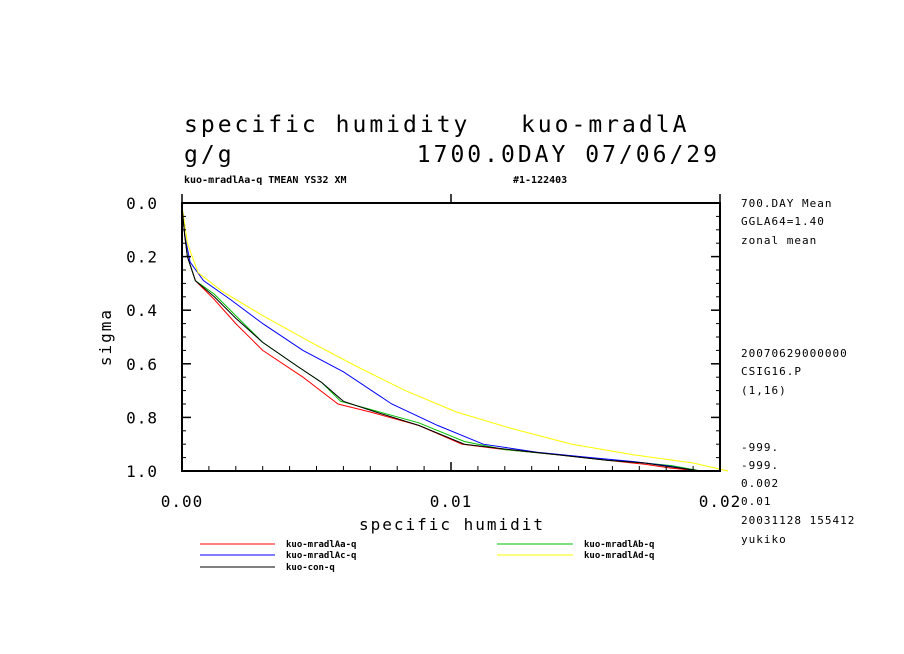 The height and width of the screenshot is (654, 904). Describe the element at coordinates (451, 501) in the screenshot. I see `x-tick-label: 0.01` at that location.